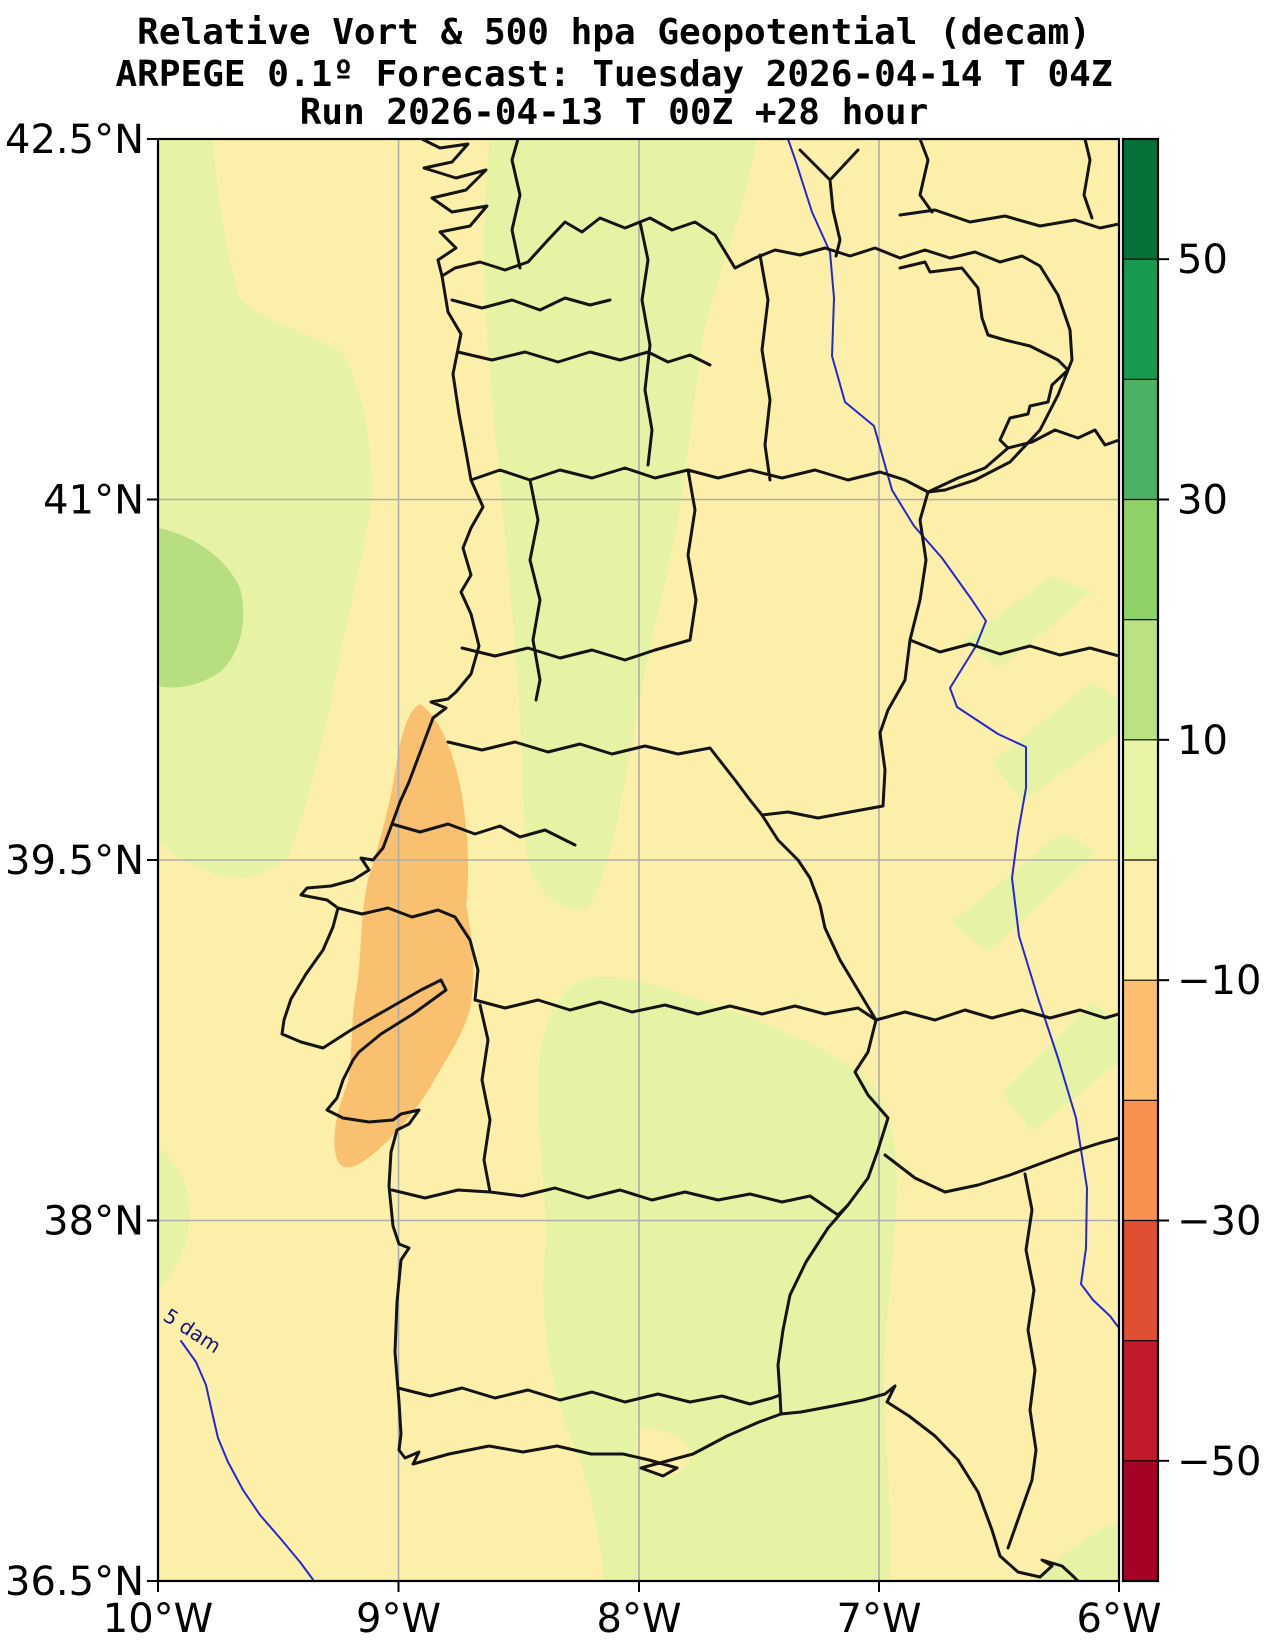 The image size is (1267, 1646). I want to click on colorbar-border, so click(1140, 860).